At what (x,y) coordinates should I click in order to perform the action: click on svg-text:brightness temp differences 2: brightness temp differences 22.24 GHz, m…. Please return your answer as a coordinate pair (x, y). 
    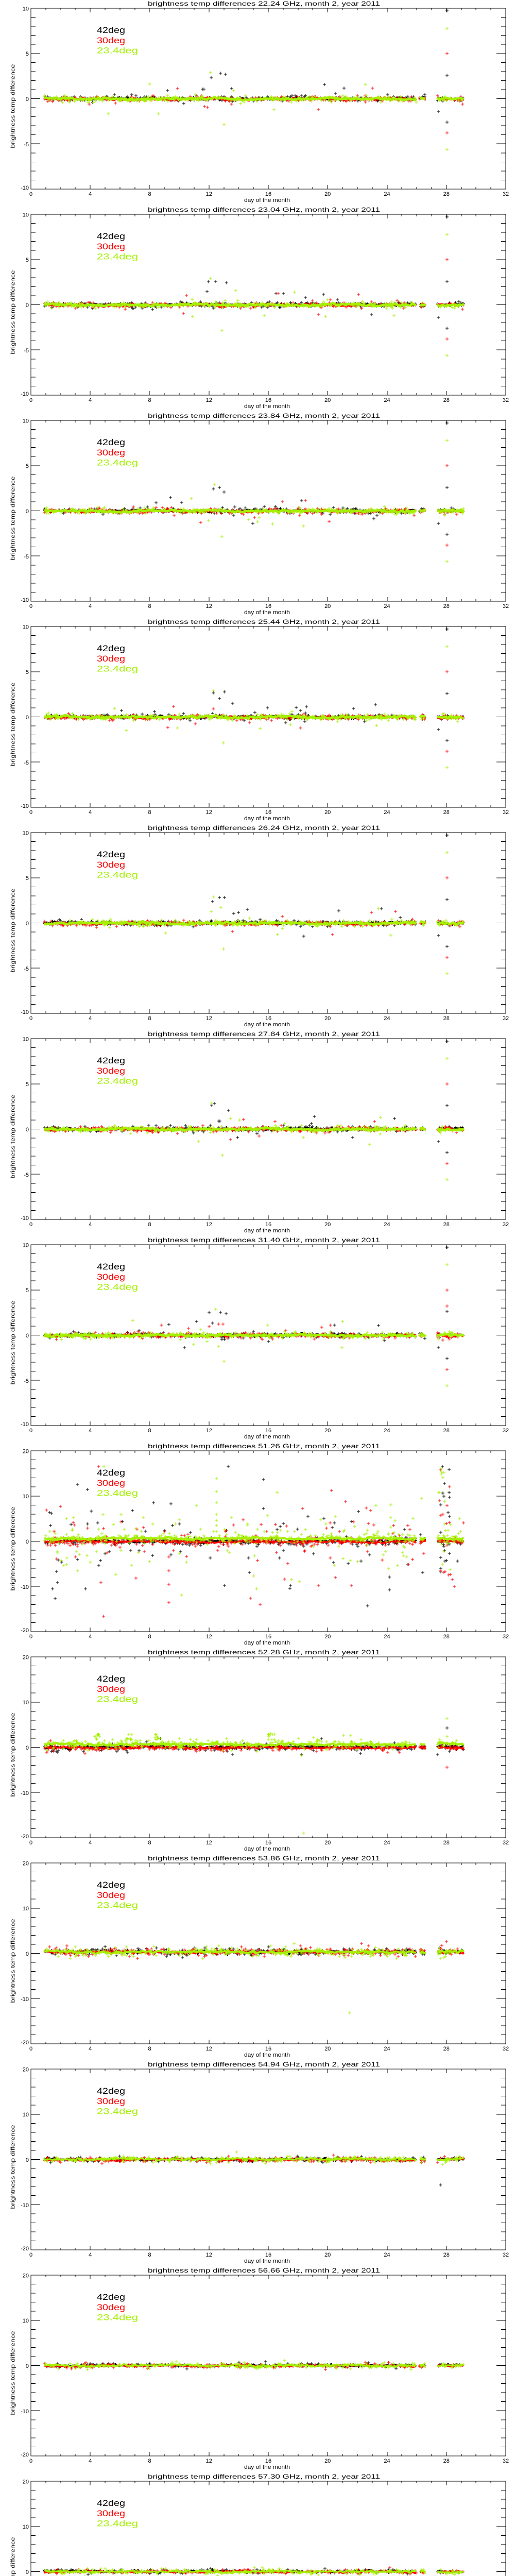
    Looking at the image, I should click on (264, 3).